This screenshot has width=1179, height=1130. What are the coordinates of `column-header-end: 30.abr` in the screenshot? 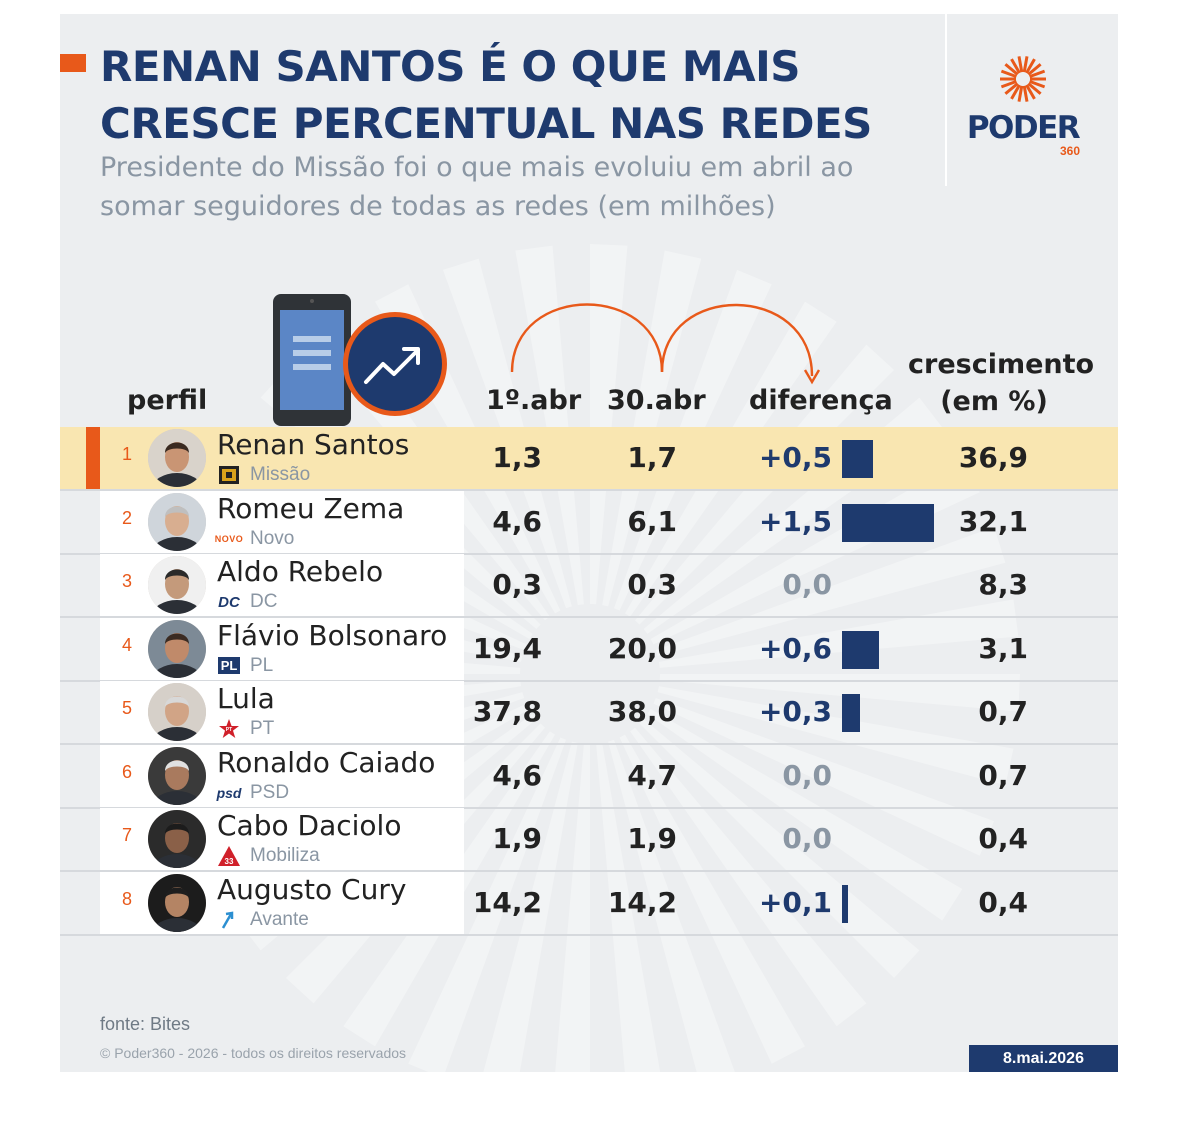 It's located at (656, 400).